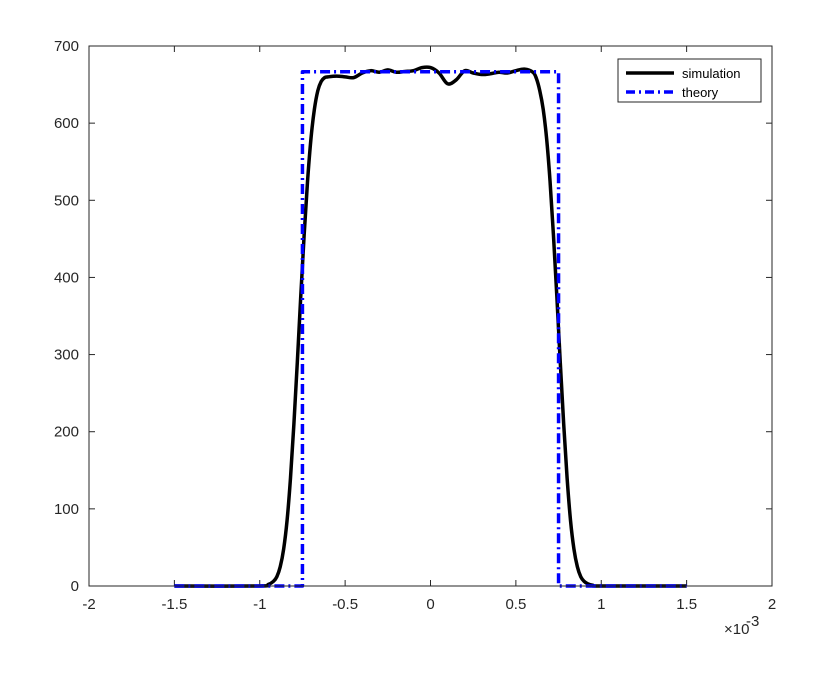 Image resolution: width=830 pixels, height=679 pixels. Describe the element at coordinates (711, 73) in the screenshot. I see `legend-label-simulation: simulation` at that location.